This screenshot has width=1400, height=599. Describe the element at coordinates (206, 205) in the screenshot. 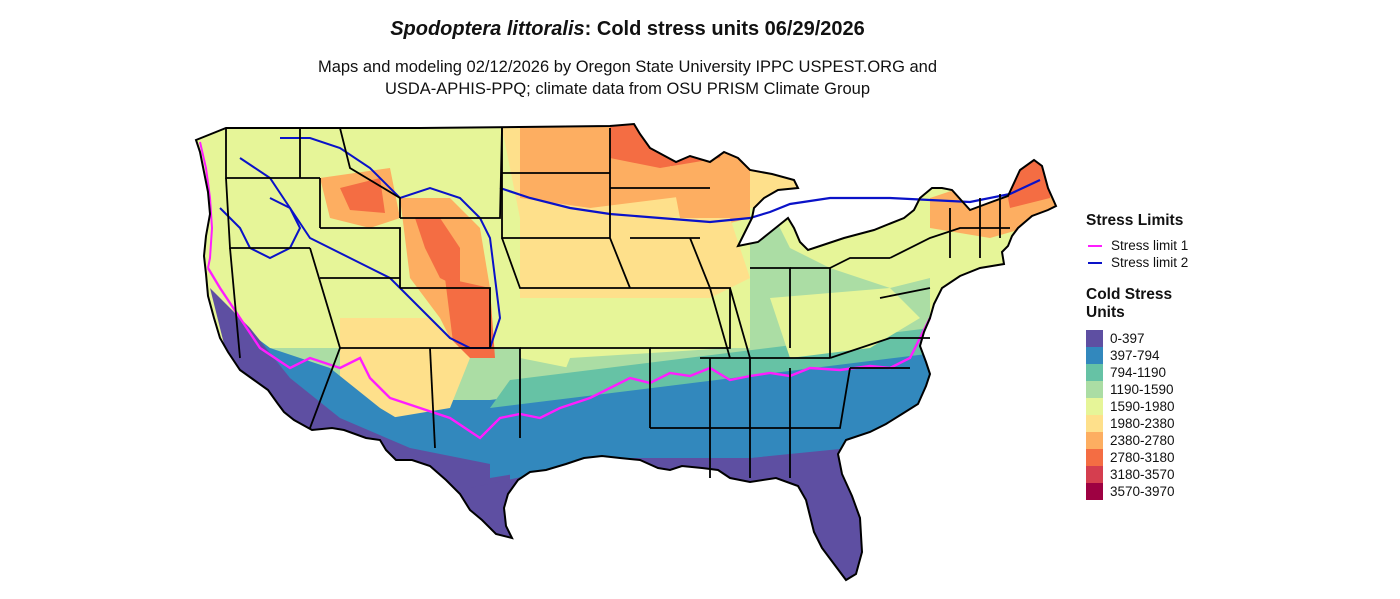

I see `stress-limit-1-west-coast` at that location.